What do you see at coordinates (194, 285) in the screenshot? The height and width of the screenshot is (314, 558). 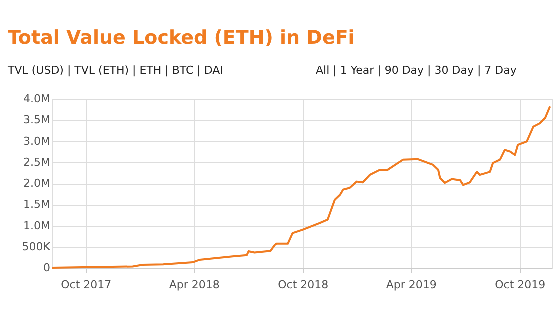 I see `x-tick-label: Apr 2018` at bounding box center [194, 285].